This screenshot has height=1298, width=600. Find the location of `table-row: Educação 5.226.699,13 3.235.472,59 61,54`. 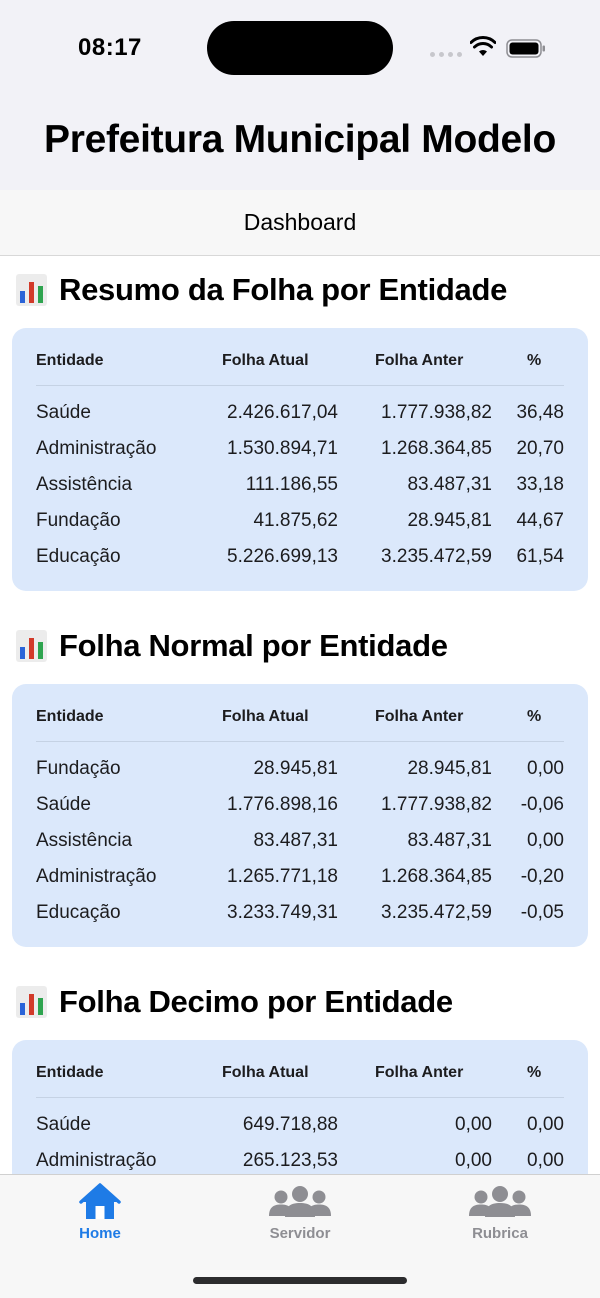

table-row: Educação 5.226.699,13 3.235.472,59 61,54 is located at coordinates (300, 556).